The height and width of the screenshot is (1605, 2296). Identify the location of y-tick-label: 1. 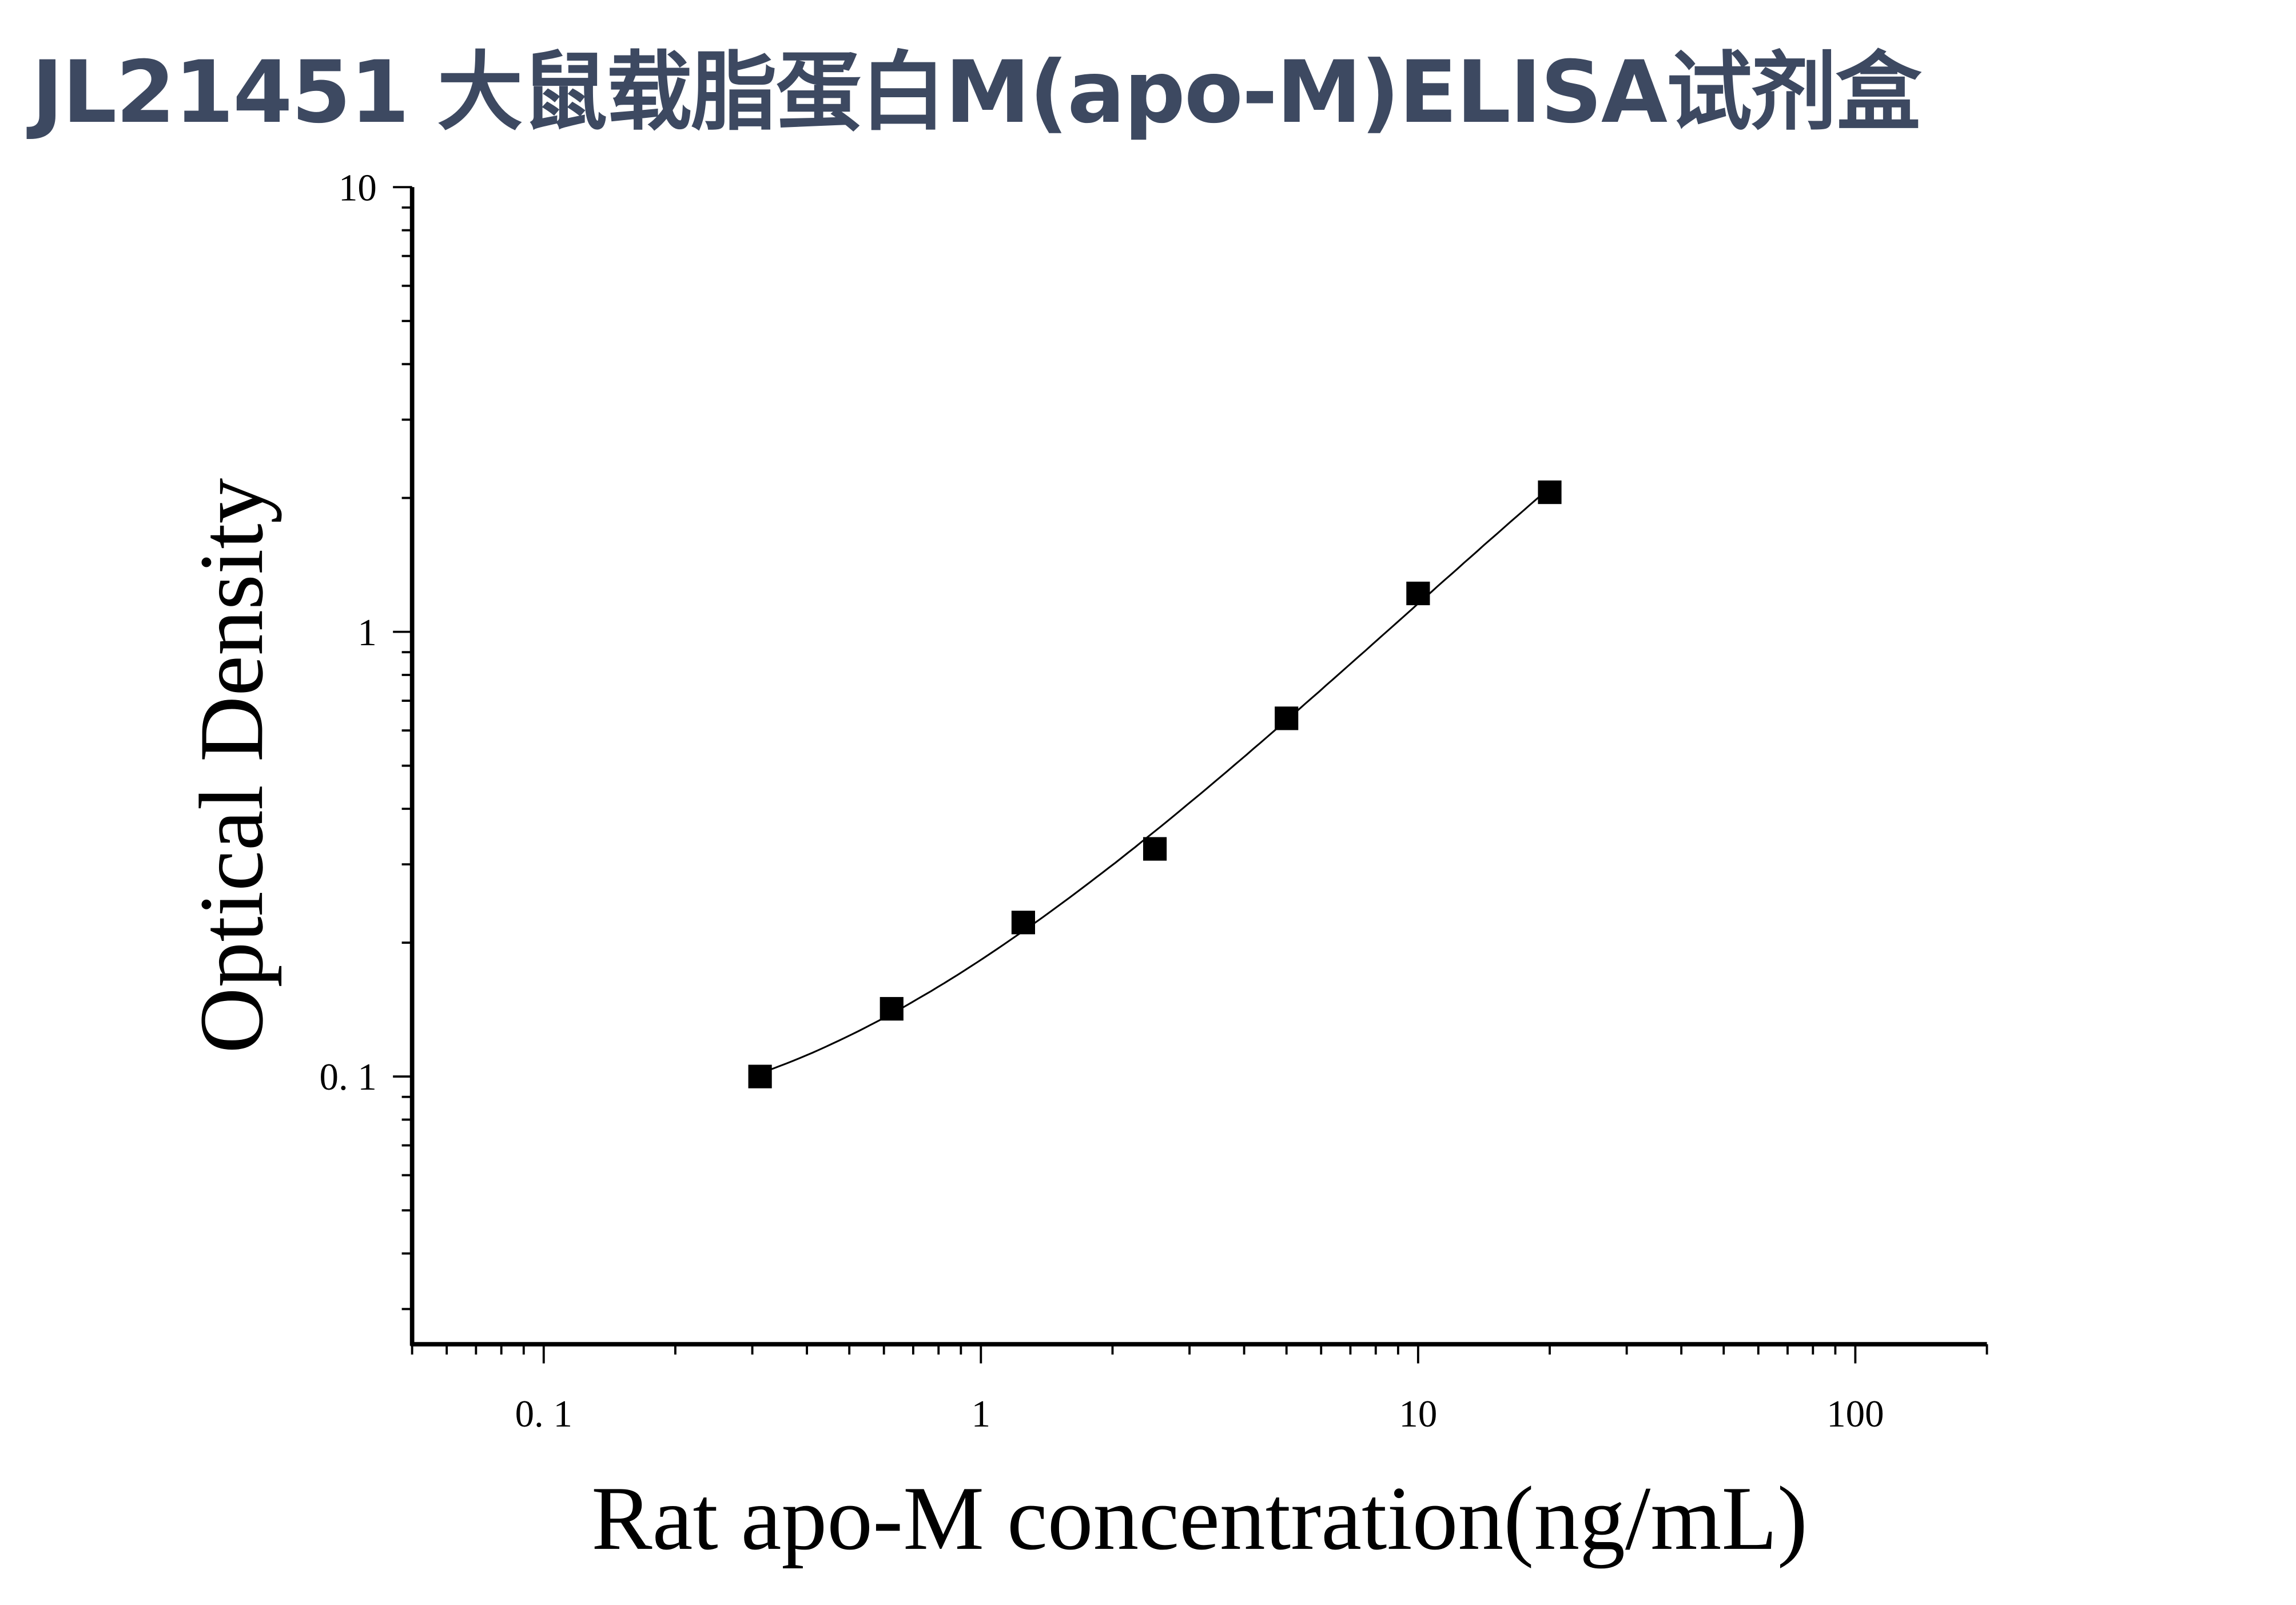
(366, 632).